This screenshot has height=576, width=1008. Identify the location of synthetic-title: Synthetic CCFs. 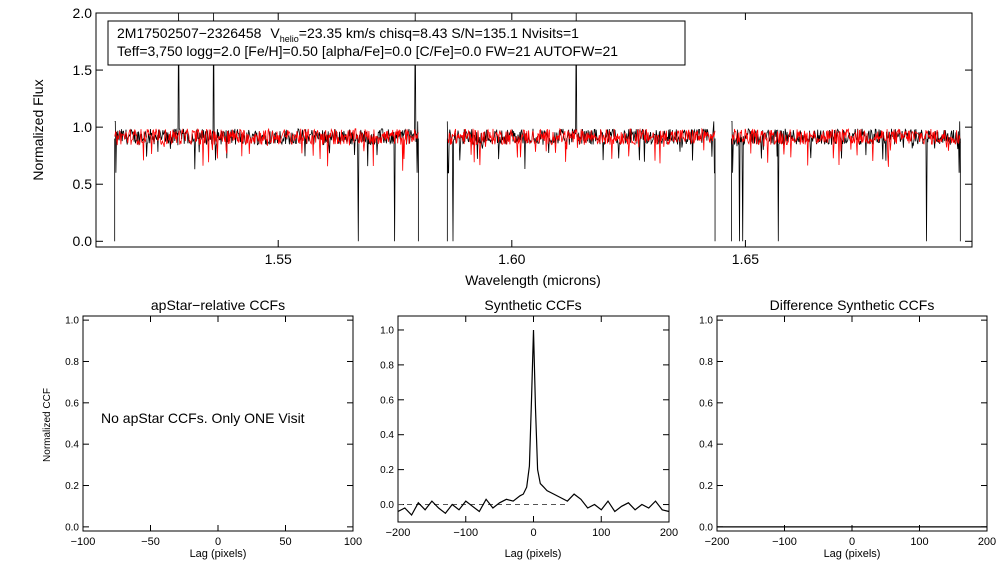
(532, 305).